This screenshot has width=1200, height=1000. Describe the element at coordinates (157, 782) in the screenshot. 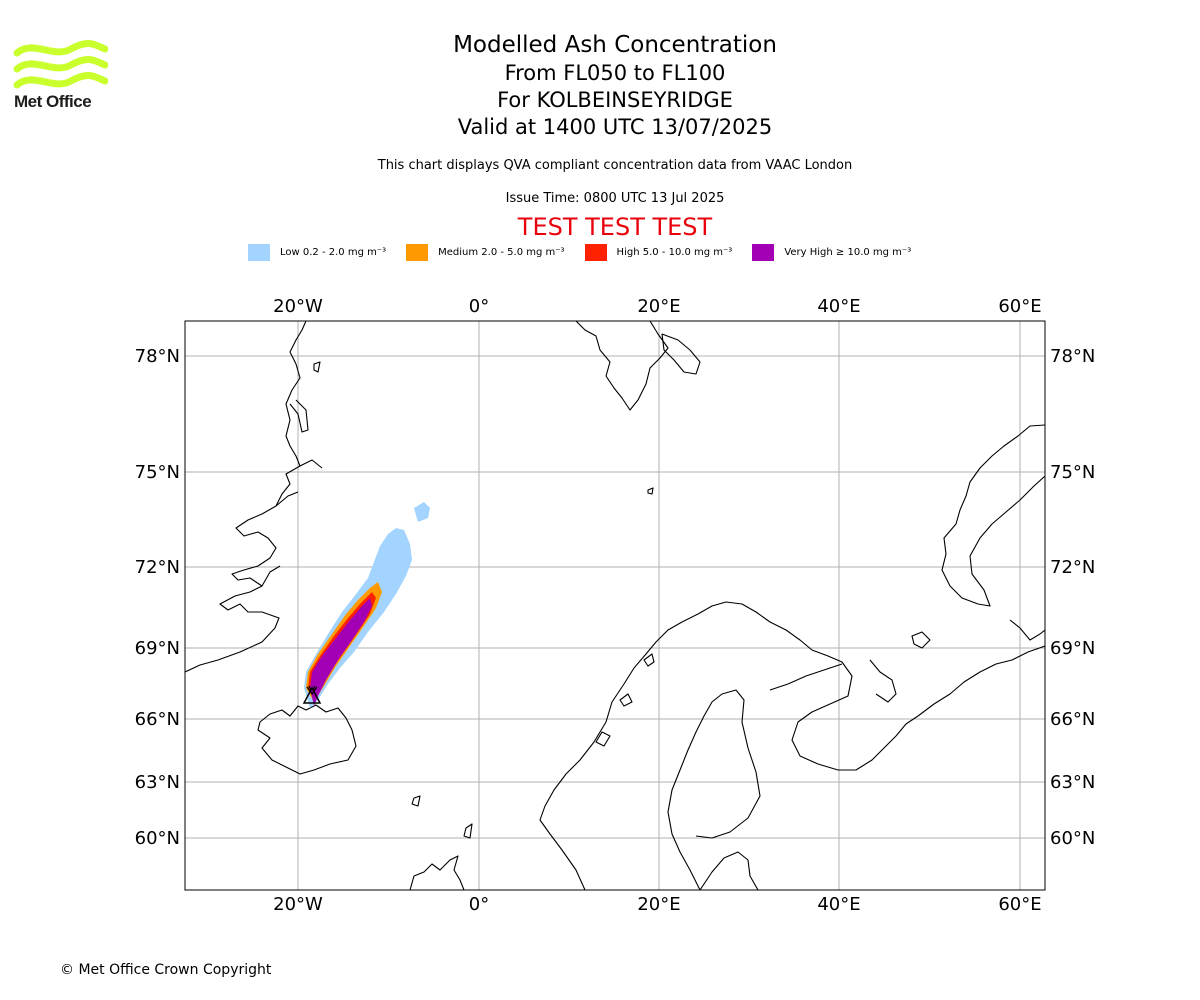

I see `lat-label-left-63n: 63°N` at that location.